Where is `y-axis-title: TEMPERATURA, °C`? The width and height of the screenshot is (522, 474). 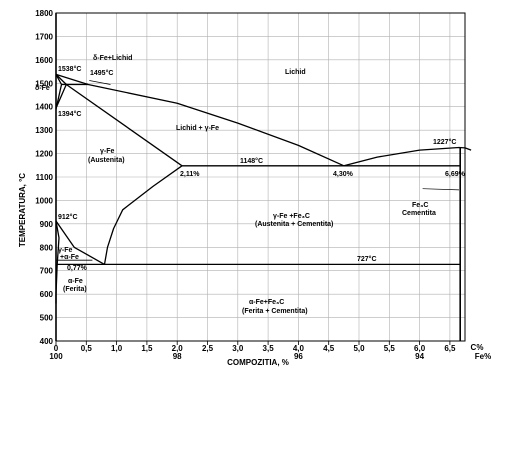 y-axis-title: TEMPERATURA, °C is located at coordinates (22, 210).